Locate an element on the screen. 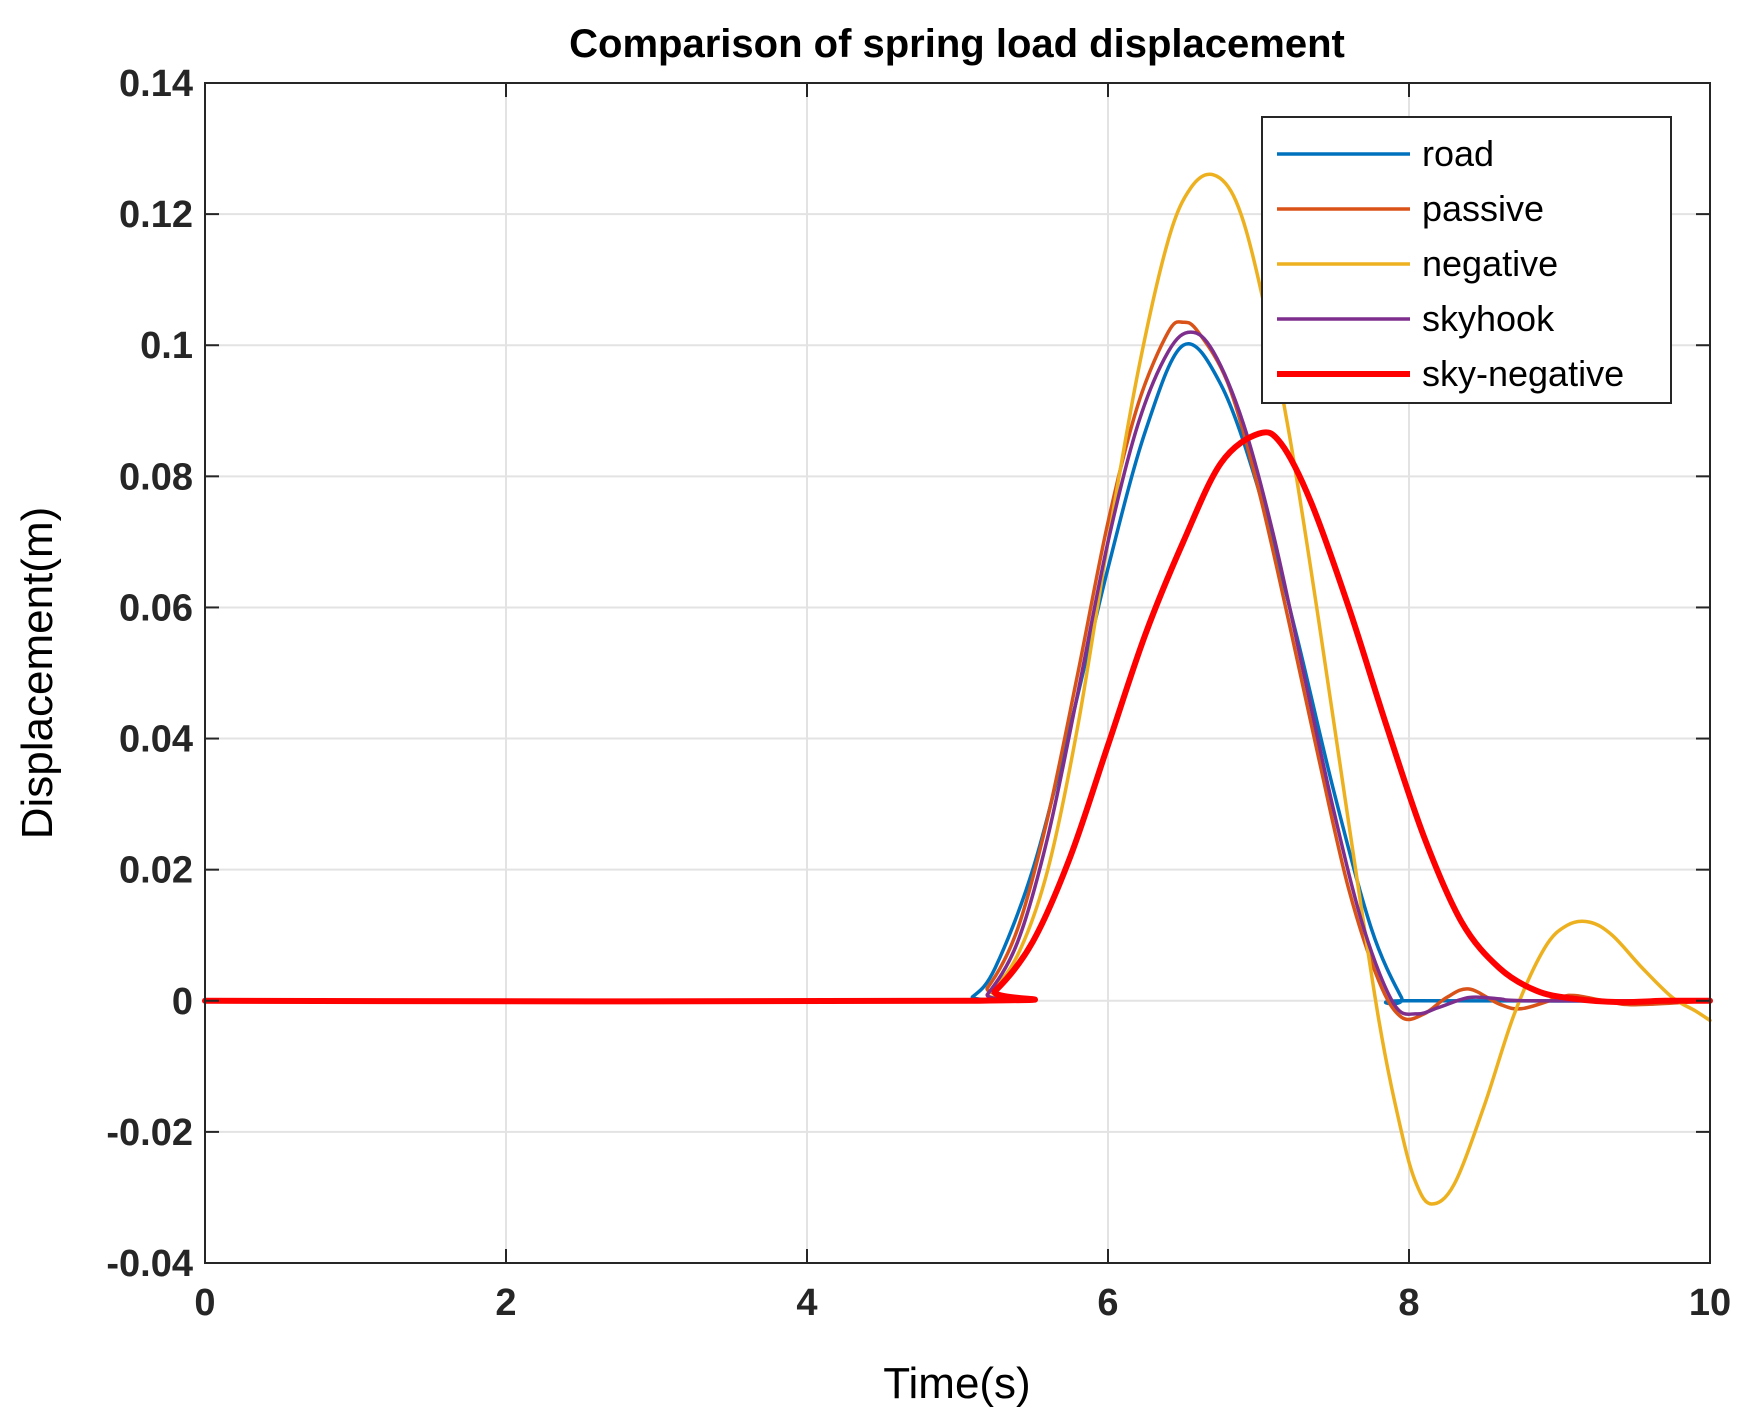 The width and height of the screenshot is (1750, 1423). y-tick-label: 0.06 is located at coordinates (156, 608).